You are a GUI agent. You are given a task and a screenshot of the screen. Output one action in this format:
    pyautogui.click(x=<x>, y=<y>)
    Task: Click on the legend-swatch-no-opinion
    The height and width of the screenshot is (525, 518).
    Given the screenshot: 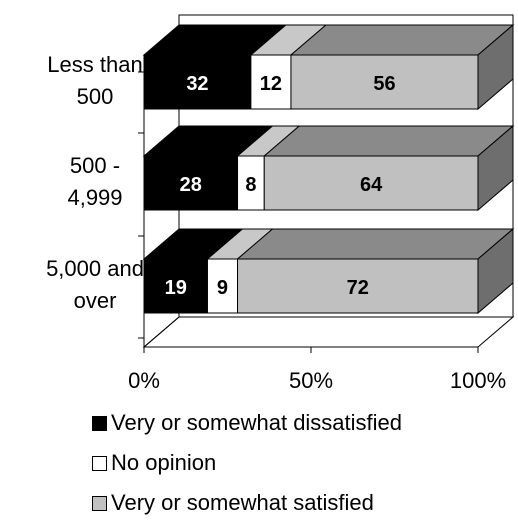 What is the action you would take?
    pyautogui.click(x=99, y=463)
    